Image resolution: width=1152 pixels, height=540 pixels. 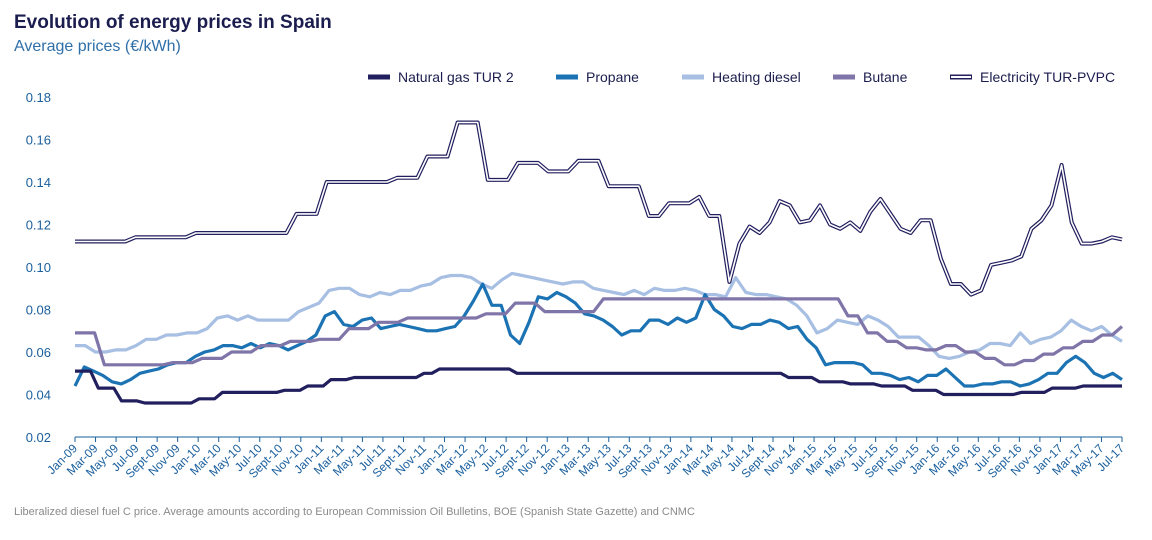 I want to click on y-tick-label: 0.16, so click(x=38, y=140).